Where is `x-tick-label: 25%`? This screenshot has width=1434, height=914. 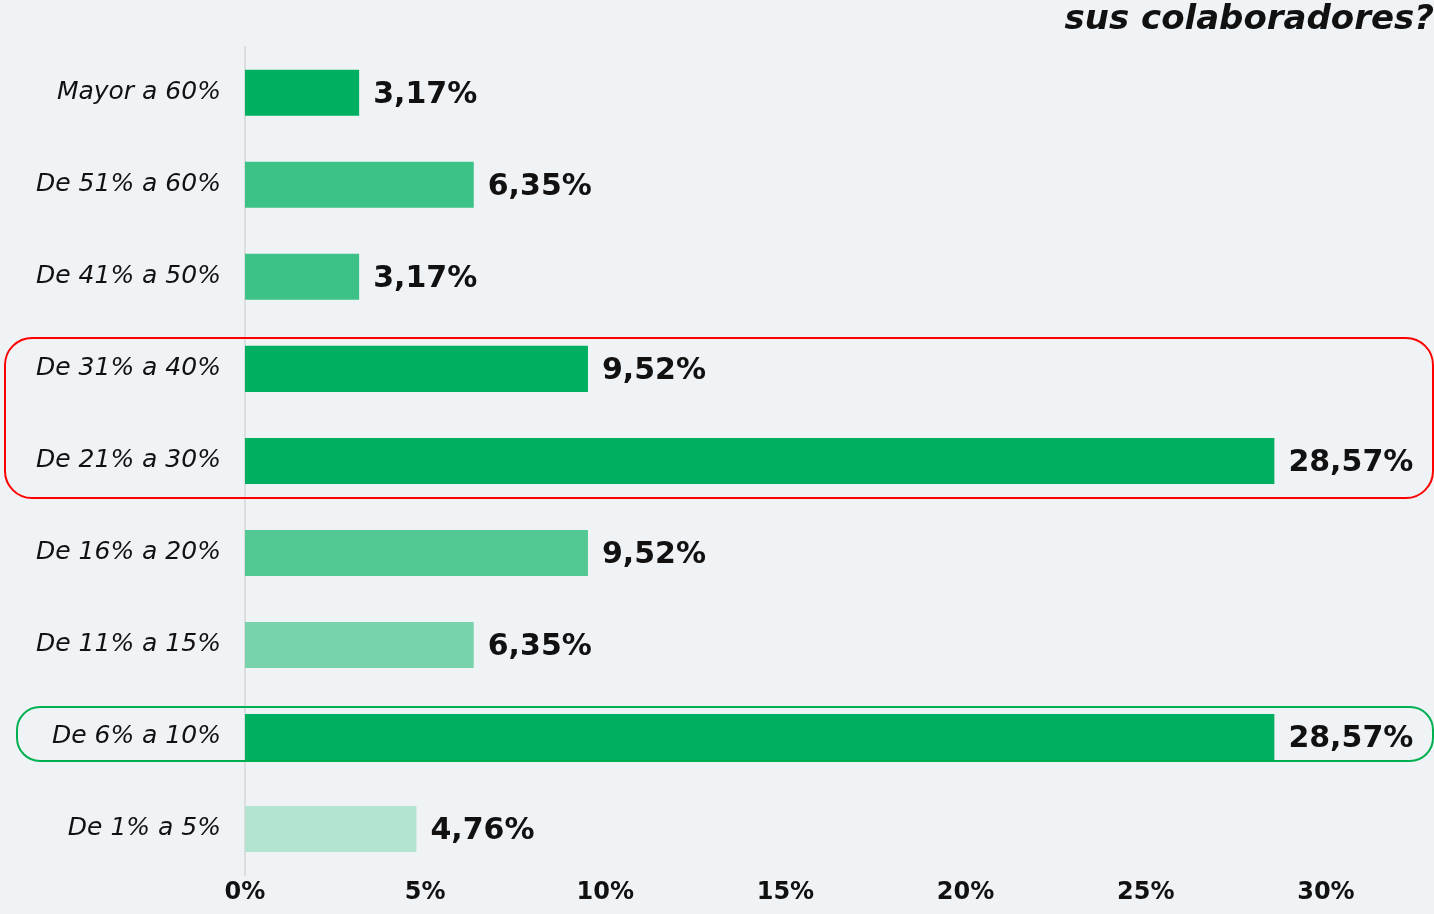 x-tick-label: 25% is located at coordinates (1146, 890).